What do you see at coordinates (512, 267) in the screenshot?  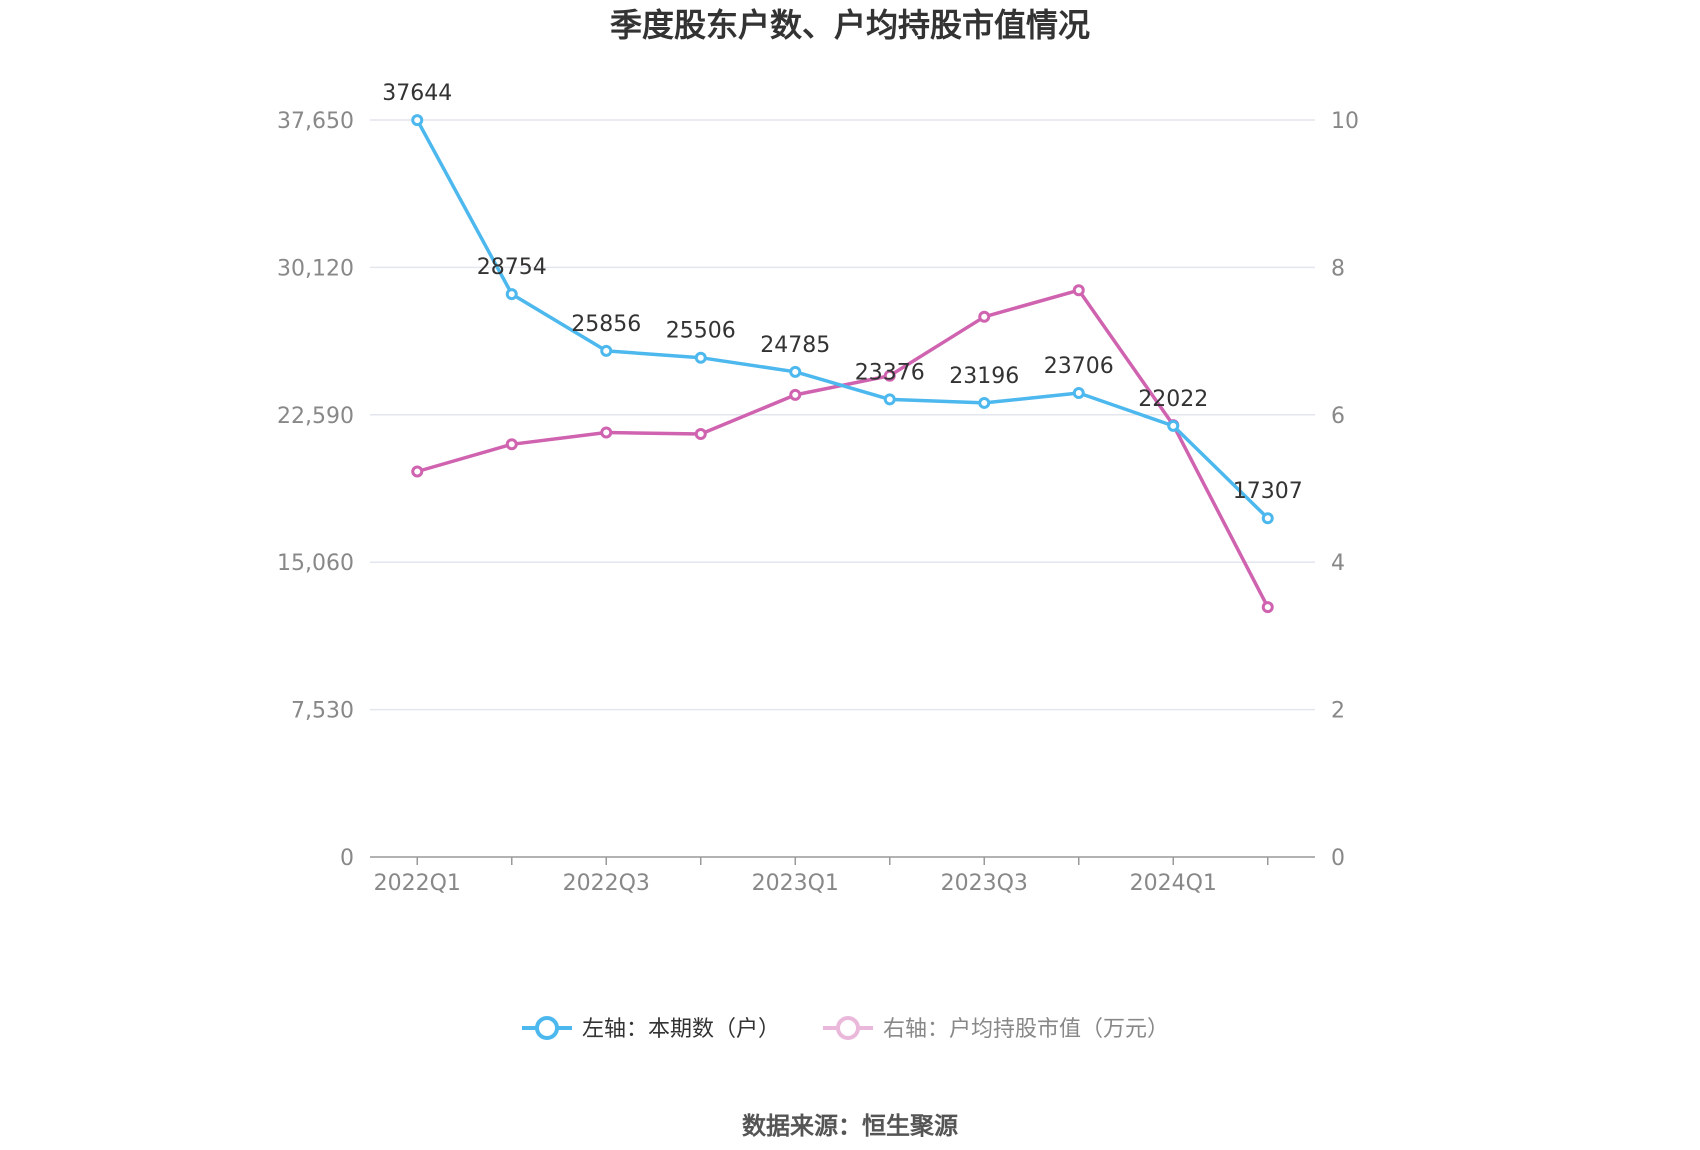 I see `data-label: 28754` at bounding box center [512, 267].